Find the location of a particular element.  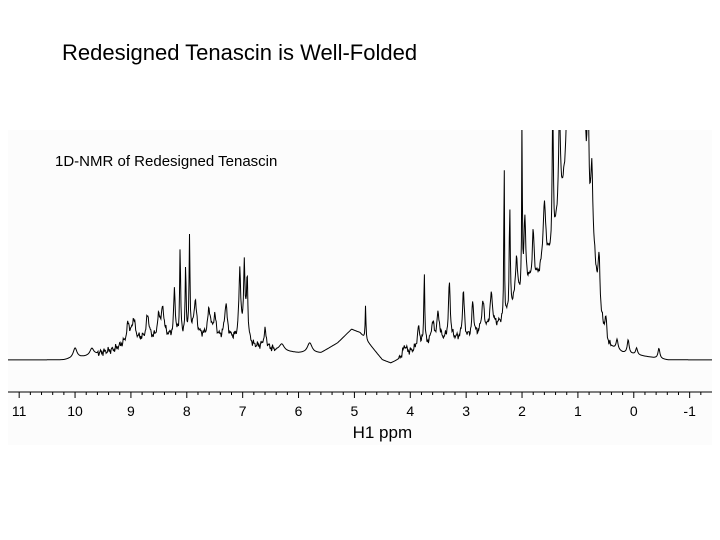

x-tick-label: 6 is located at coordinates (299, 411).